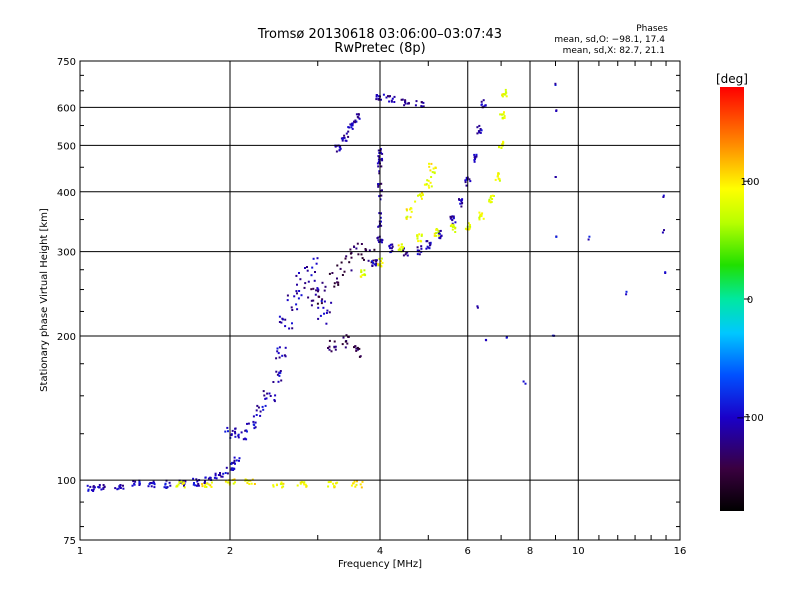  What do you see at coordinates (379, 34) in the screenshot?
I see `chart-title: Tromsø 20130618 03:06:00–03:07:43` at bounding box center [379, 34].